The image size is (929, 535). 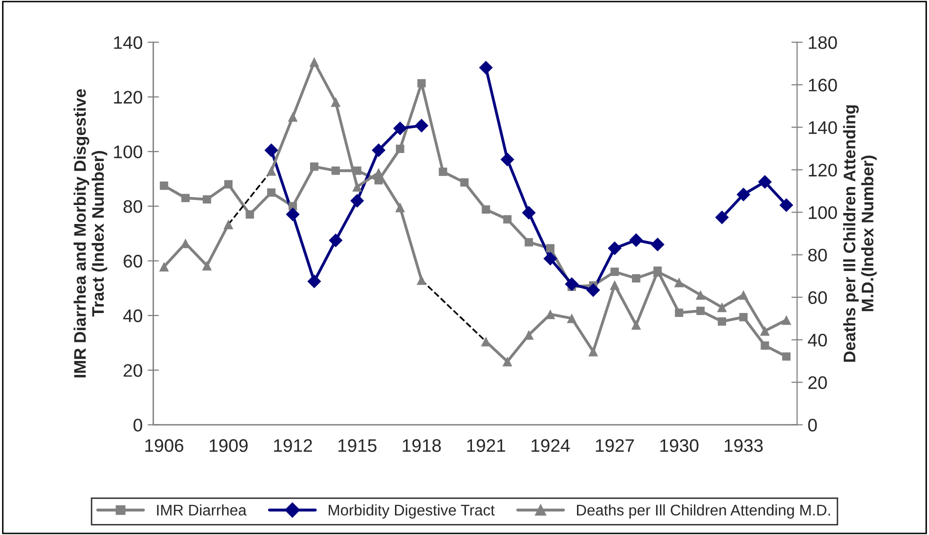 What do you see at coordinates (703, 511) in the screenshot?
I see `legend-label: Deaths per Ill Children Attending M.D.` at bounding box center [703, 511].